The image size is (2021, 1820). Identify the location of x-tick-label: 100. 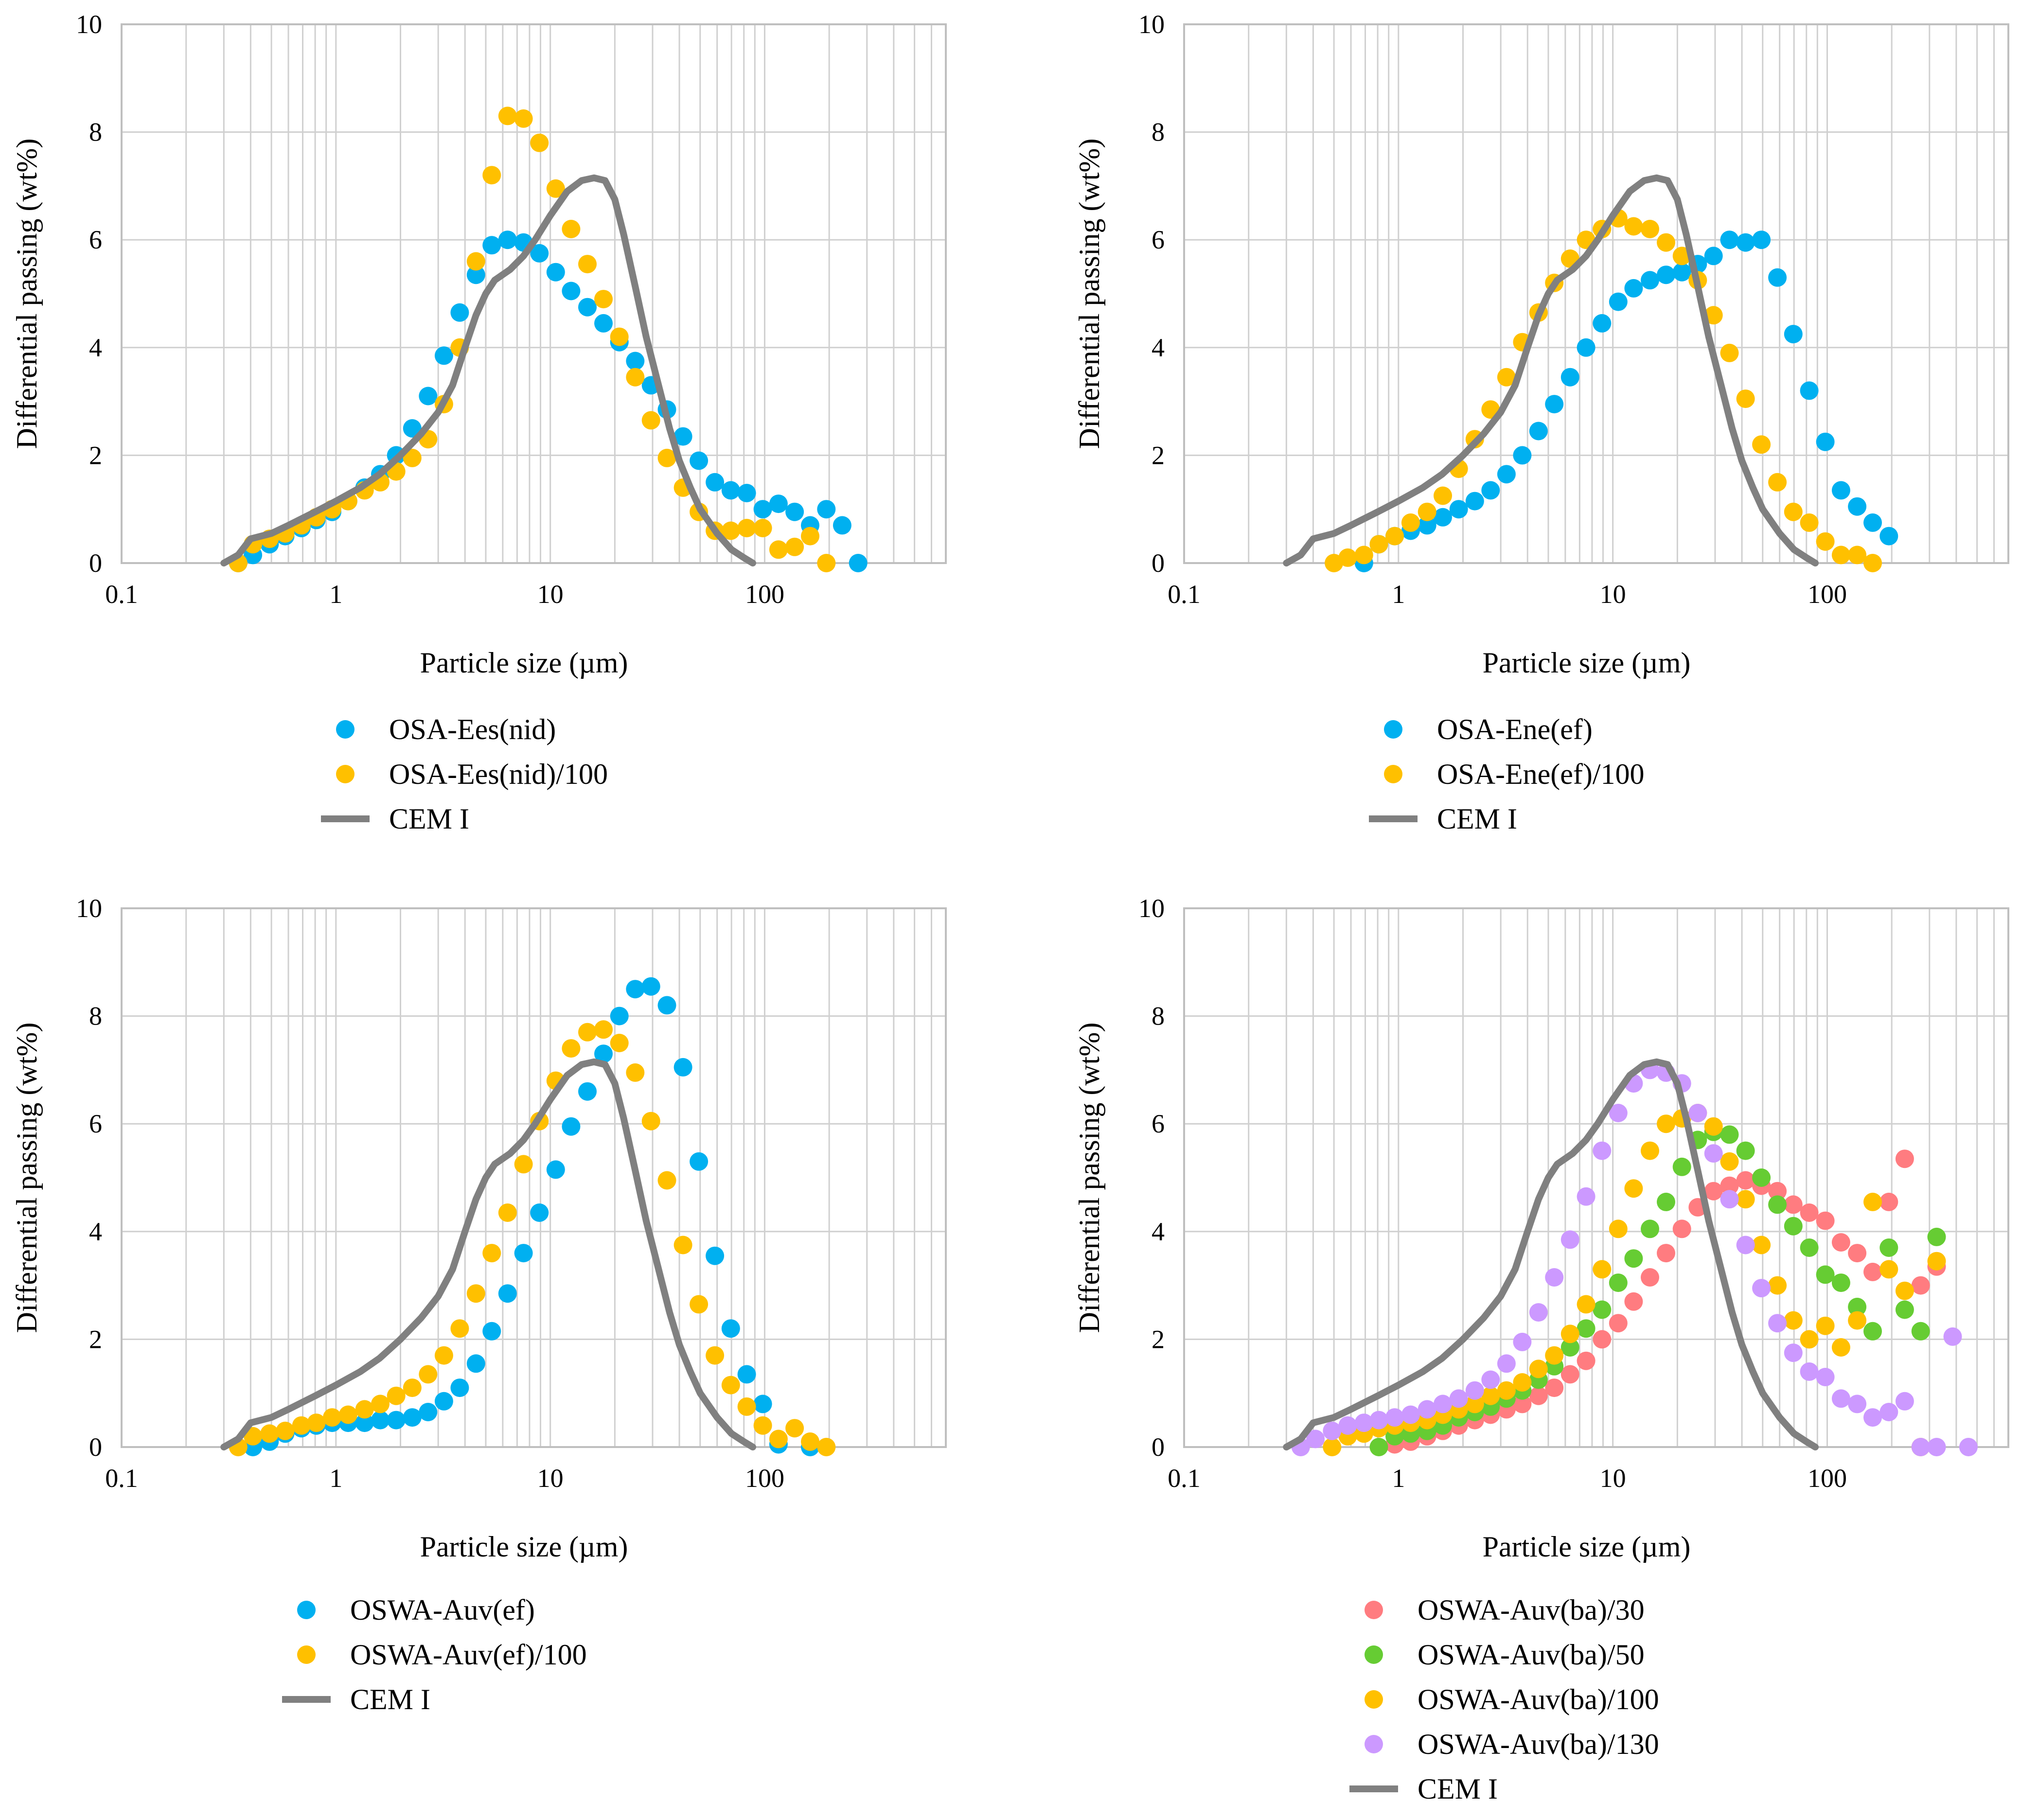
(765, 594).